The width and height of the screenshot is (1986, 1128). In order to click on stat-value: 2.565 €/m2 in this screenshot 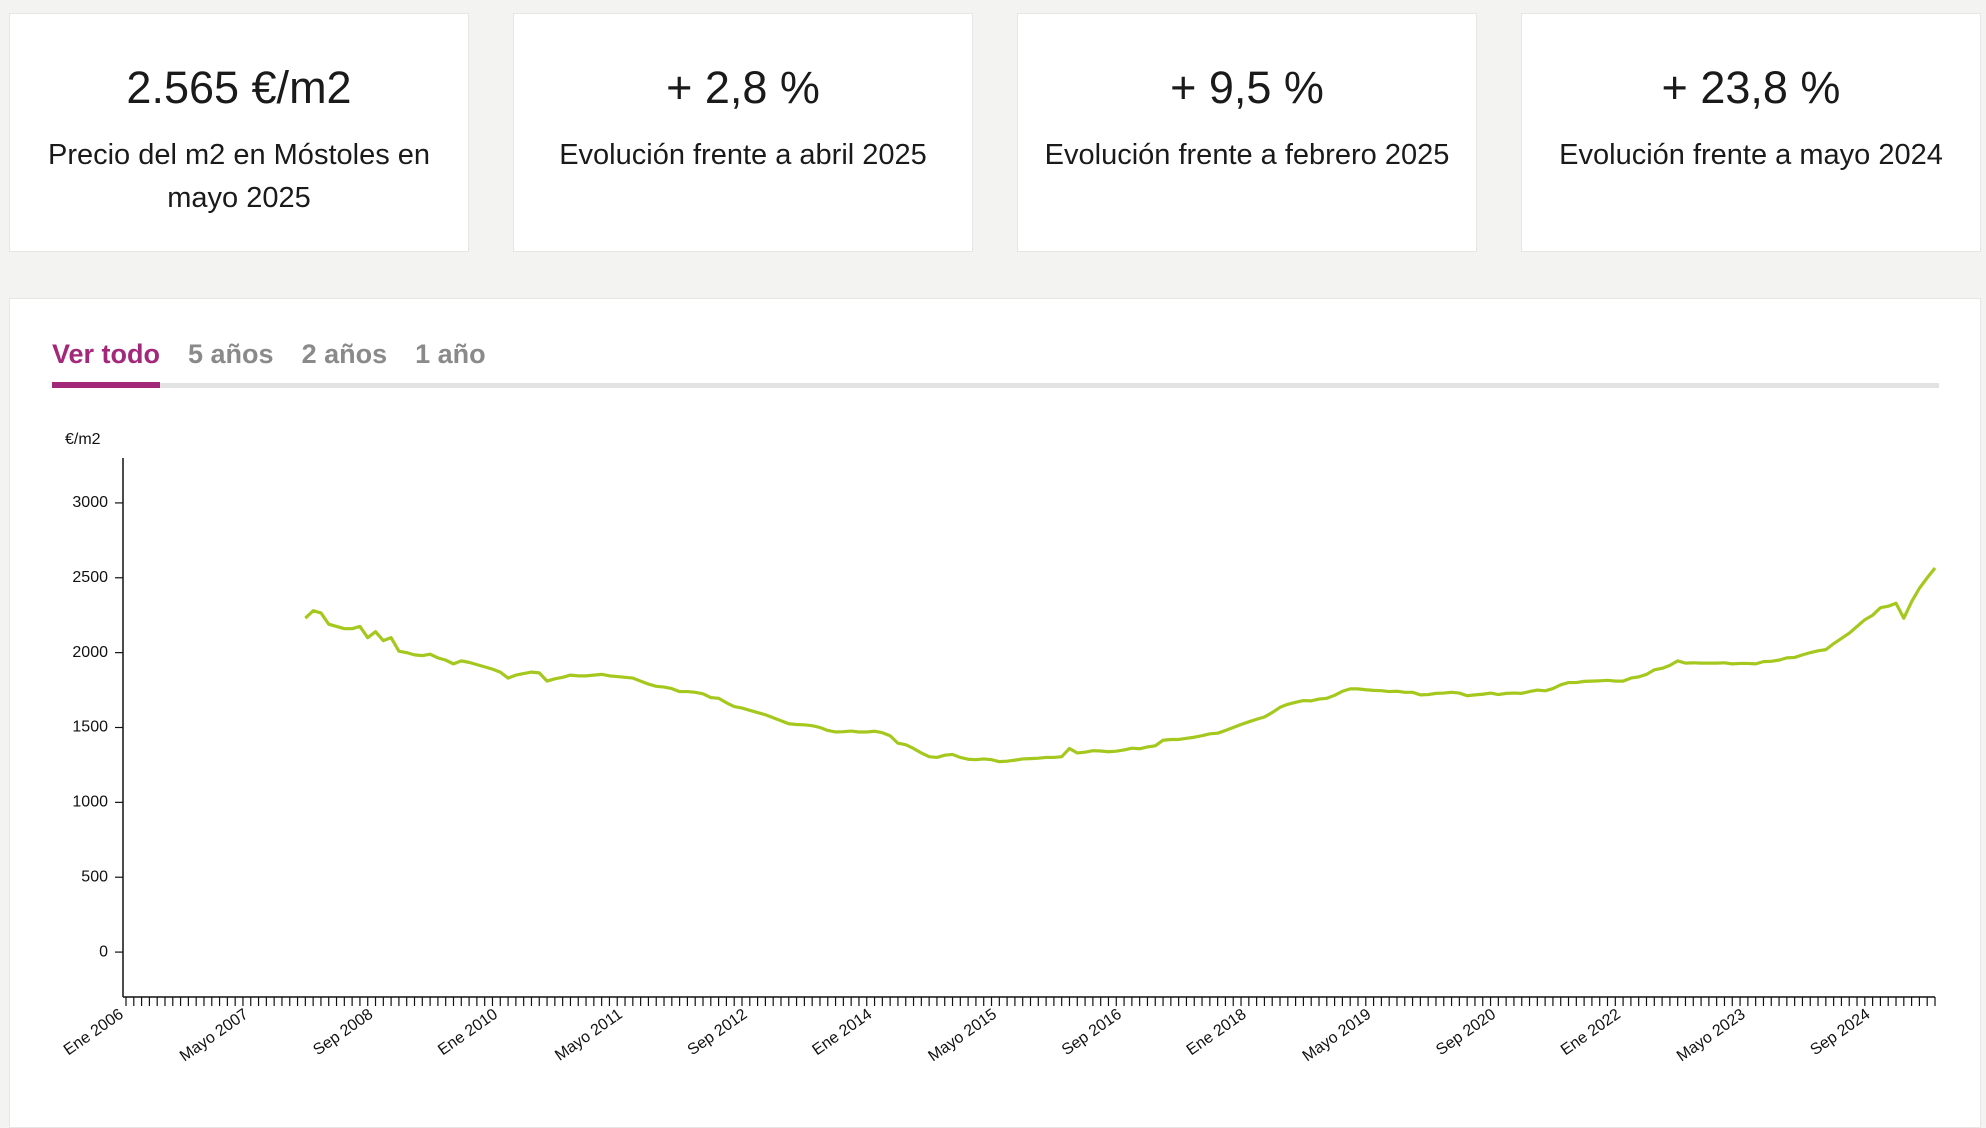, I will do `click(239, 87)`.